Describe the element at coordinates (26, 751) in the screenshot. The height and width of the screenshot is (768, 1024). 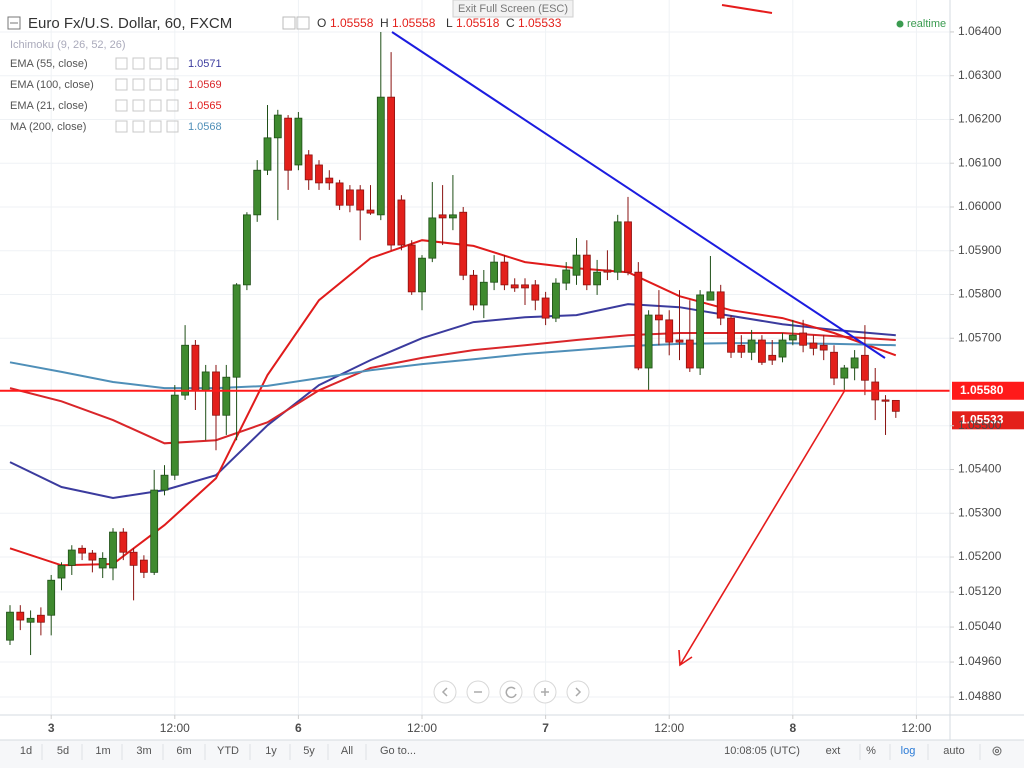
I see `range-button: 1d` at that location.